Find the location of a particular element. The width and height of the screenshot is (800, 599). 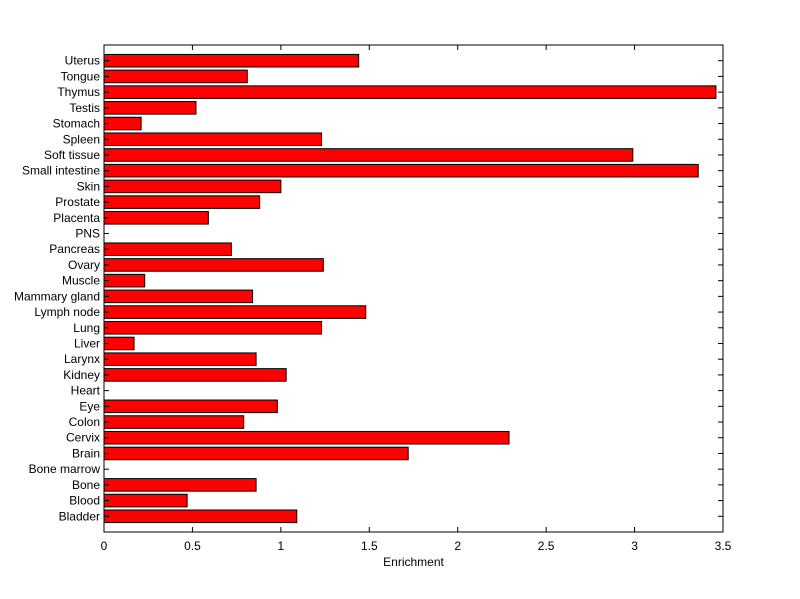

bar-stomach is located at coordinates (122, 123).